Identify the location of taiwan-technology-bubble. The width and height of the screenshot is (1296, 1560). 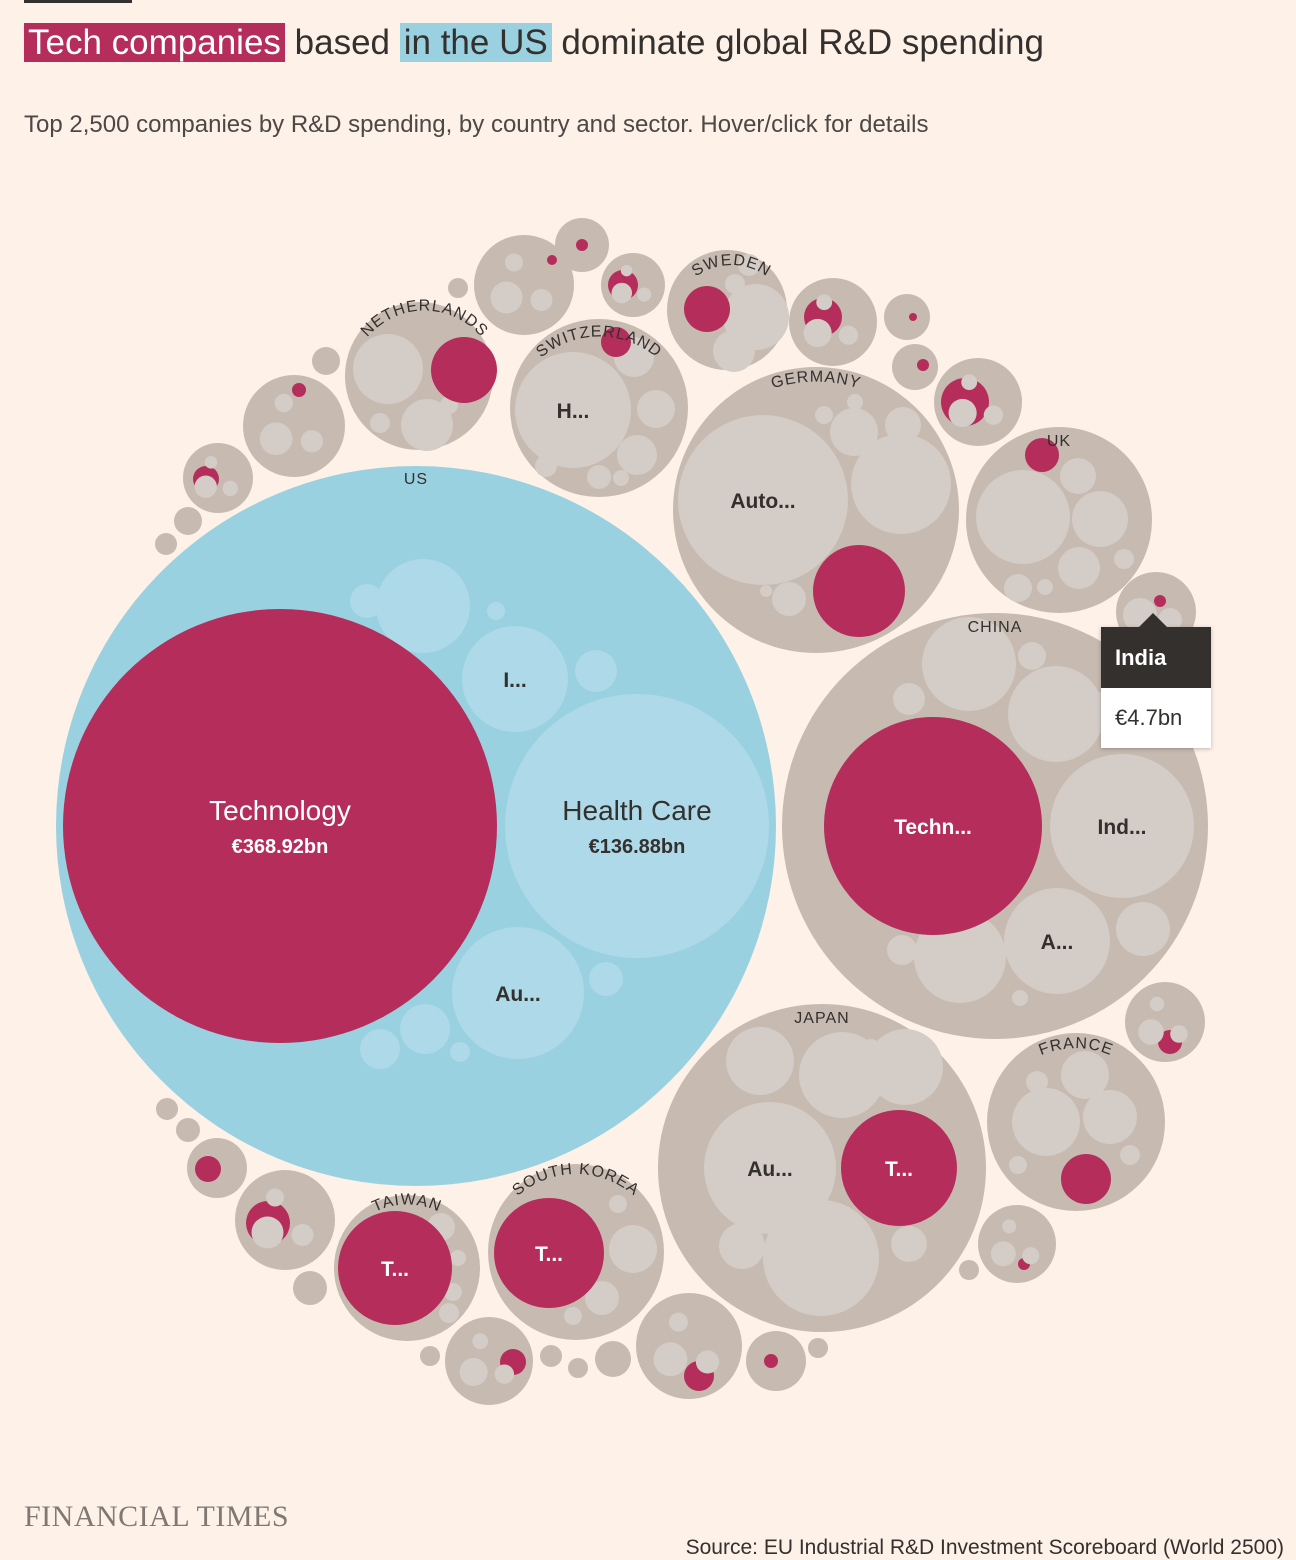
(395, 1268).